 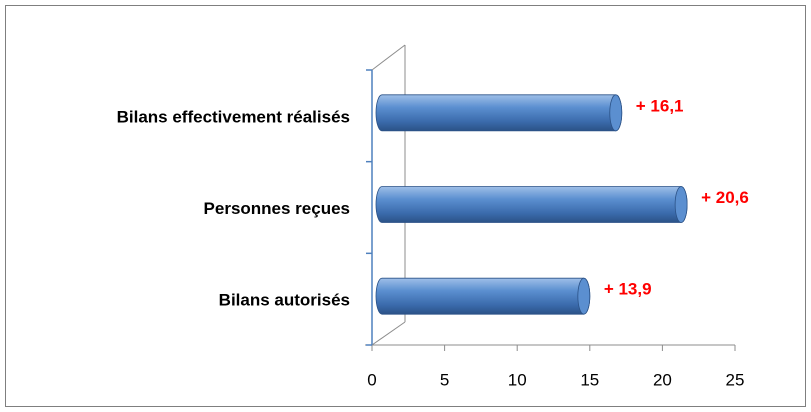 What do you see at coordinates (284, 300) in the screenshot?
I see `category-label: Bilans autorisés` at bounding box center [284, 300].